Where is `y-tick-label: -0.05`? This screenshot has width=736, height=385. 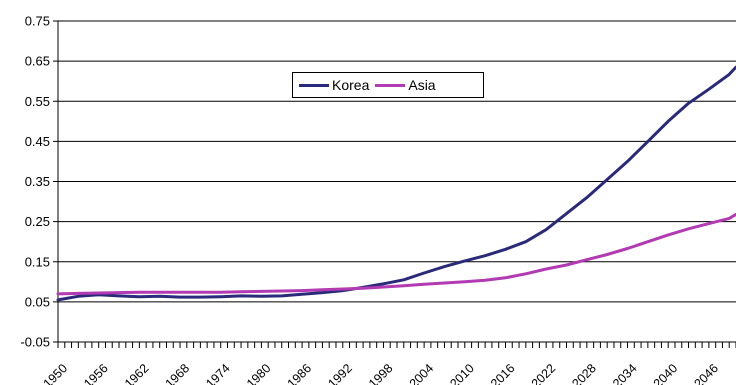 y-tick-label: -0.05 is located at coordinates (35, 342).